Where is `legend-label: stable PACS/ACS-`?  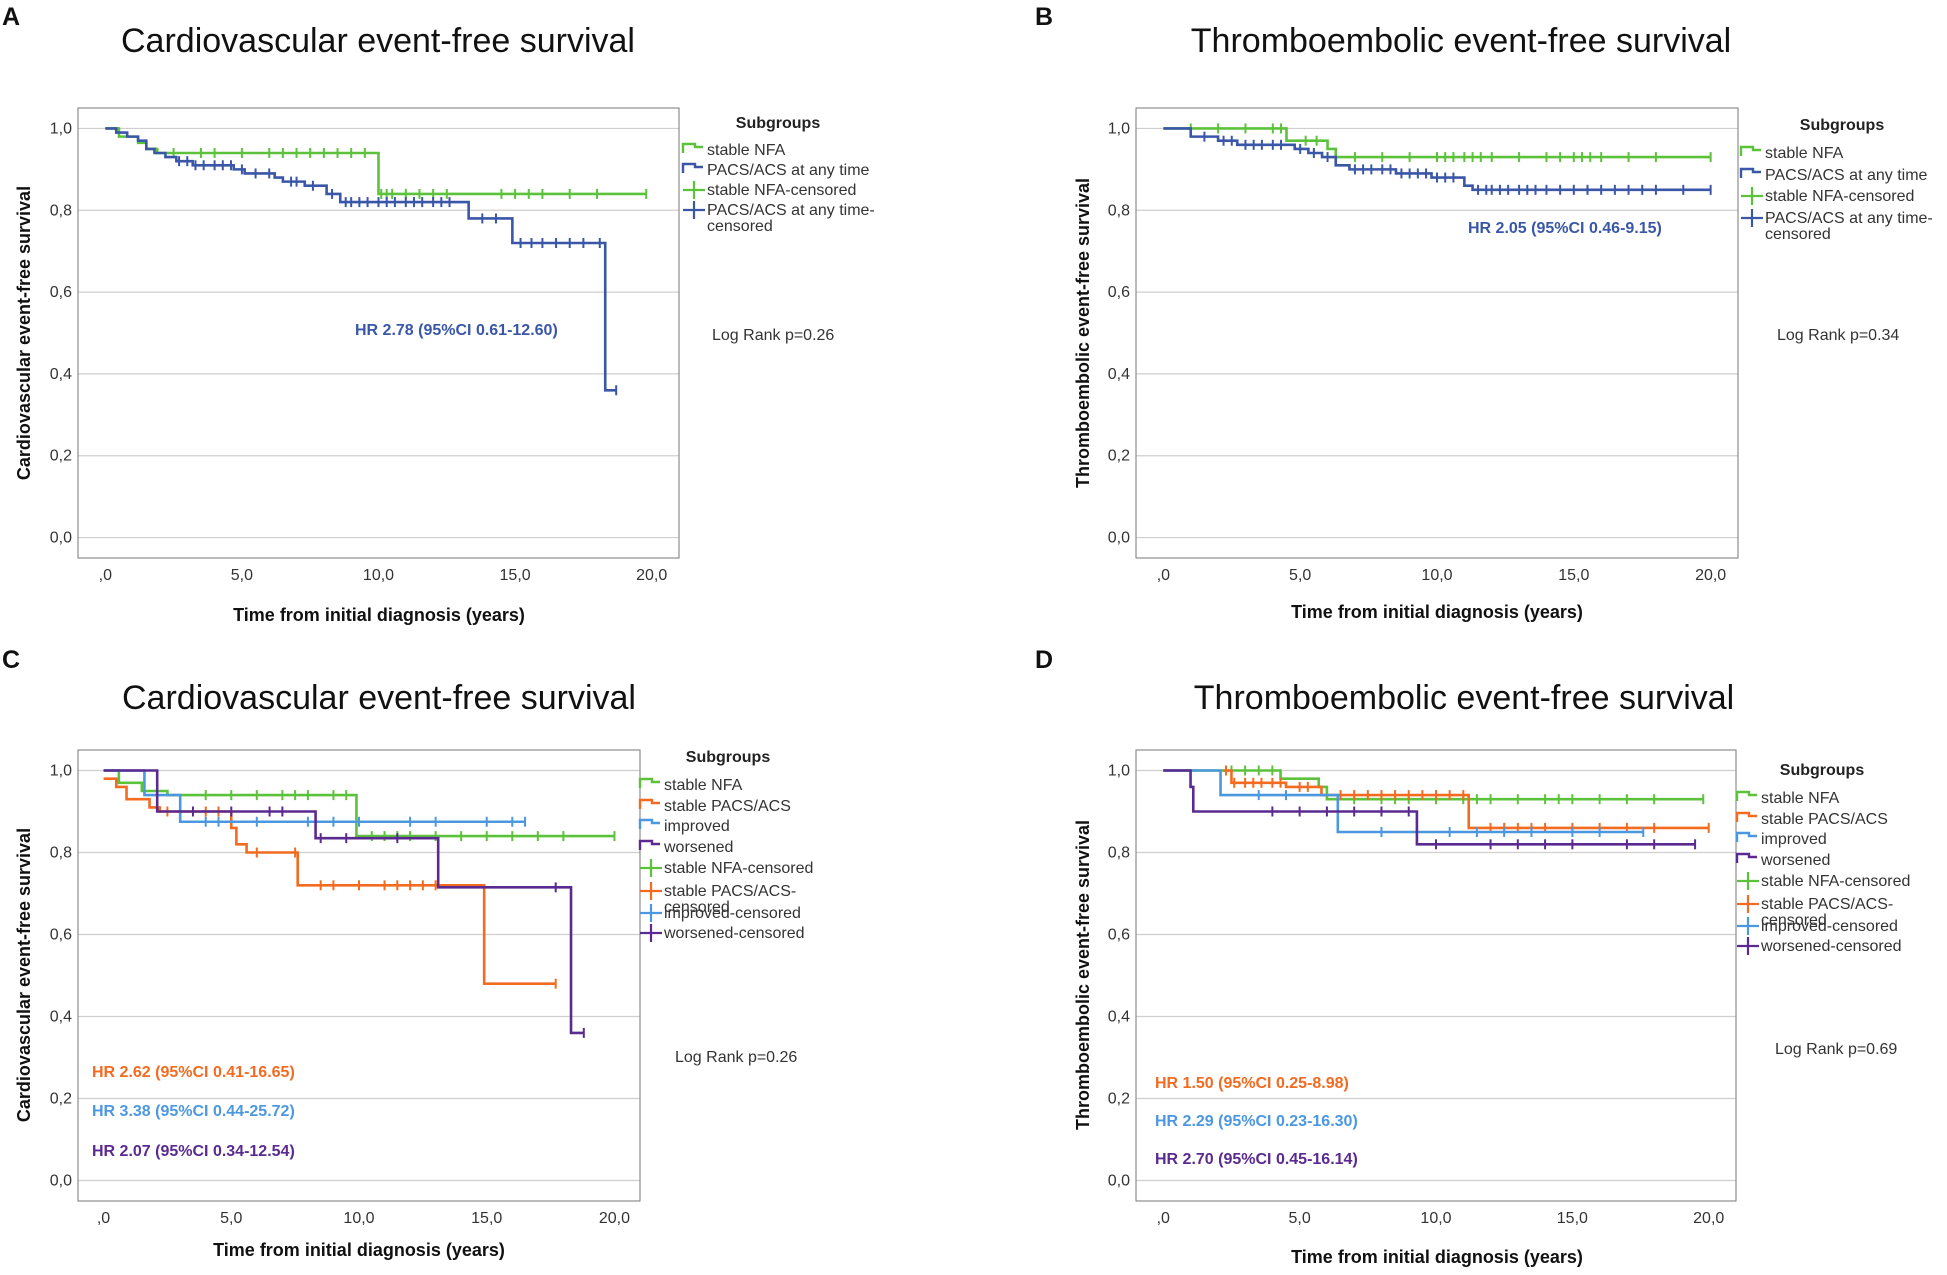 legend-label: stable PACS/ACS- is located at coordinates (730, 891).